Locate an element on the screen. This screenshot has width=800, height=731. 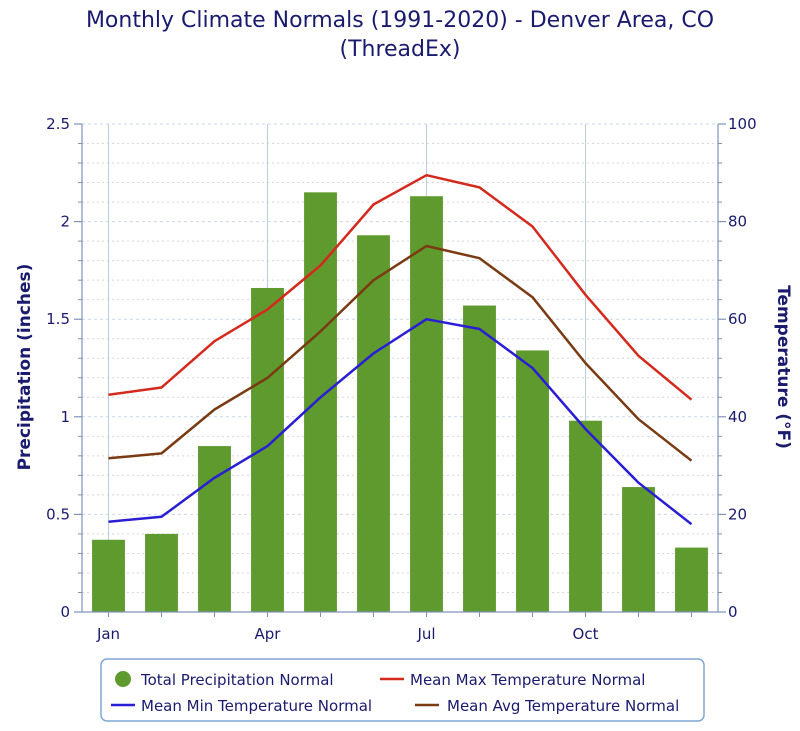
precip-bar-jun is located at coordinates (373, 423).